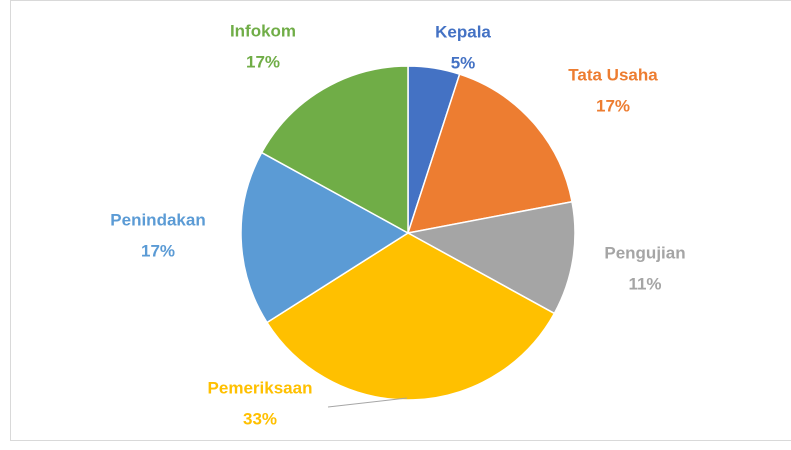 This screenshot has width=791, height=450. Describe the element at coordinates (644, 283) in the screenshot. I see `slice-value-label: 11%` at that location.